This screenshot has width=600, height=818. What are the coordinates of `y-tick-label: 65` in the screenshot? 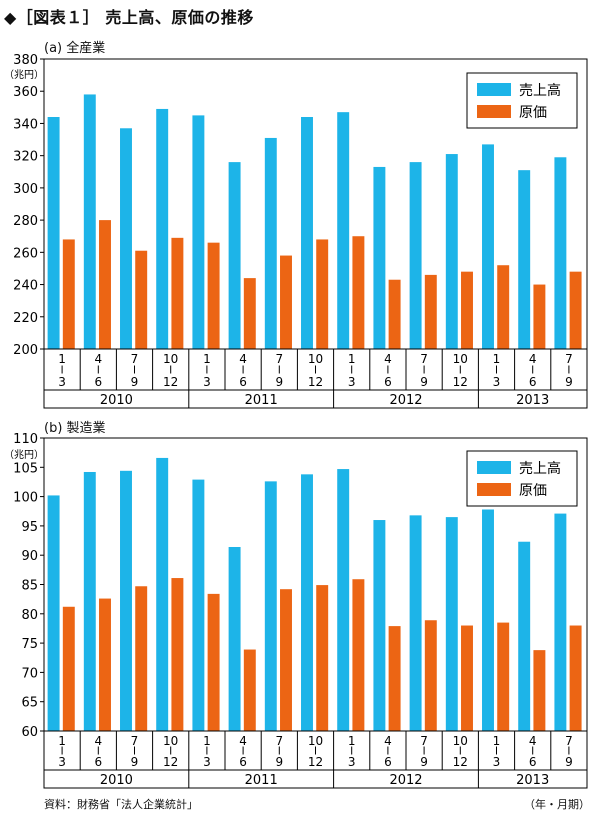 It's located at (29, 703).